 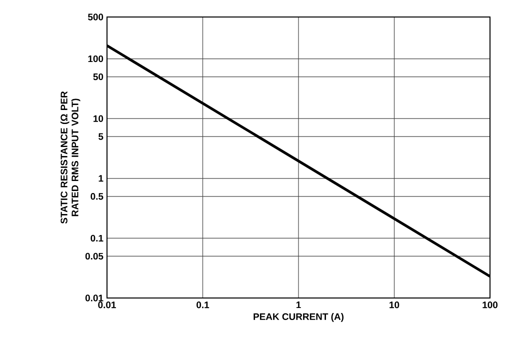 What do you see at coordinates (97, 238) in the screenshot?
I see `y-tick-label: 0.1` at bounding box center [97, 238].